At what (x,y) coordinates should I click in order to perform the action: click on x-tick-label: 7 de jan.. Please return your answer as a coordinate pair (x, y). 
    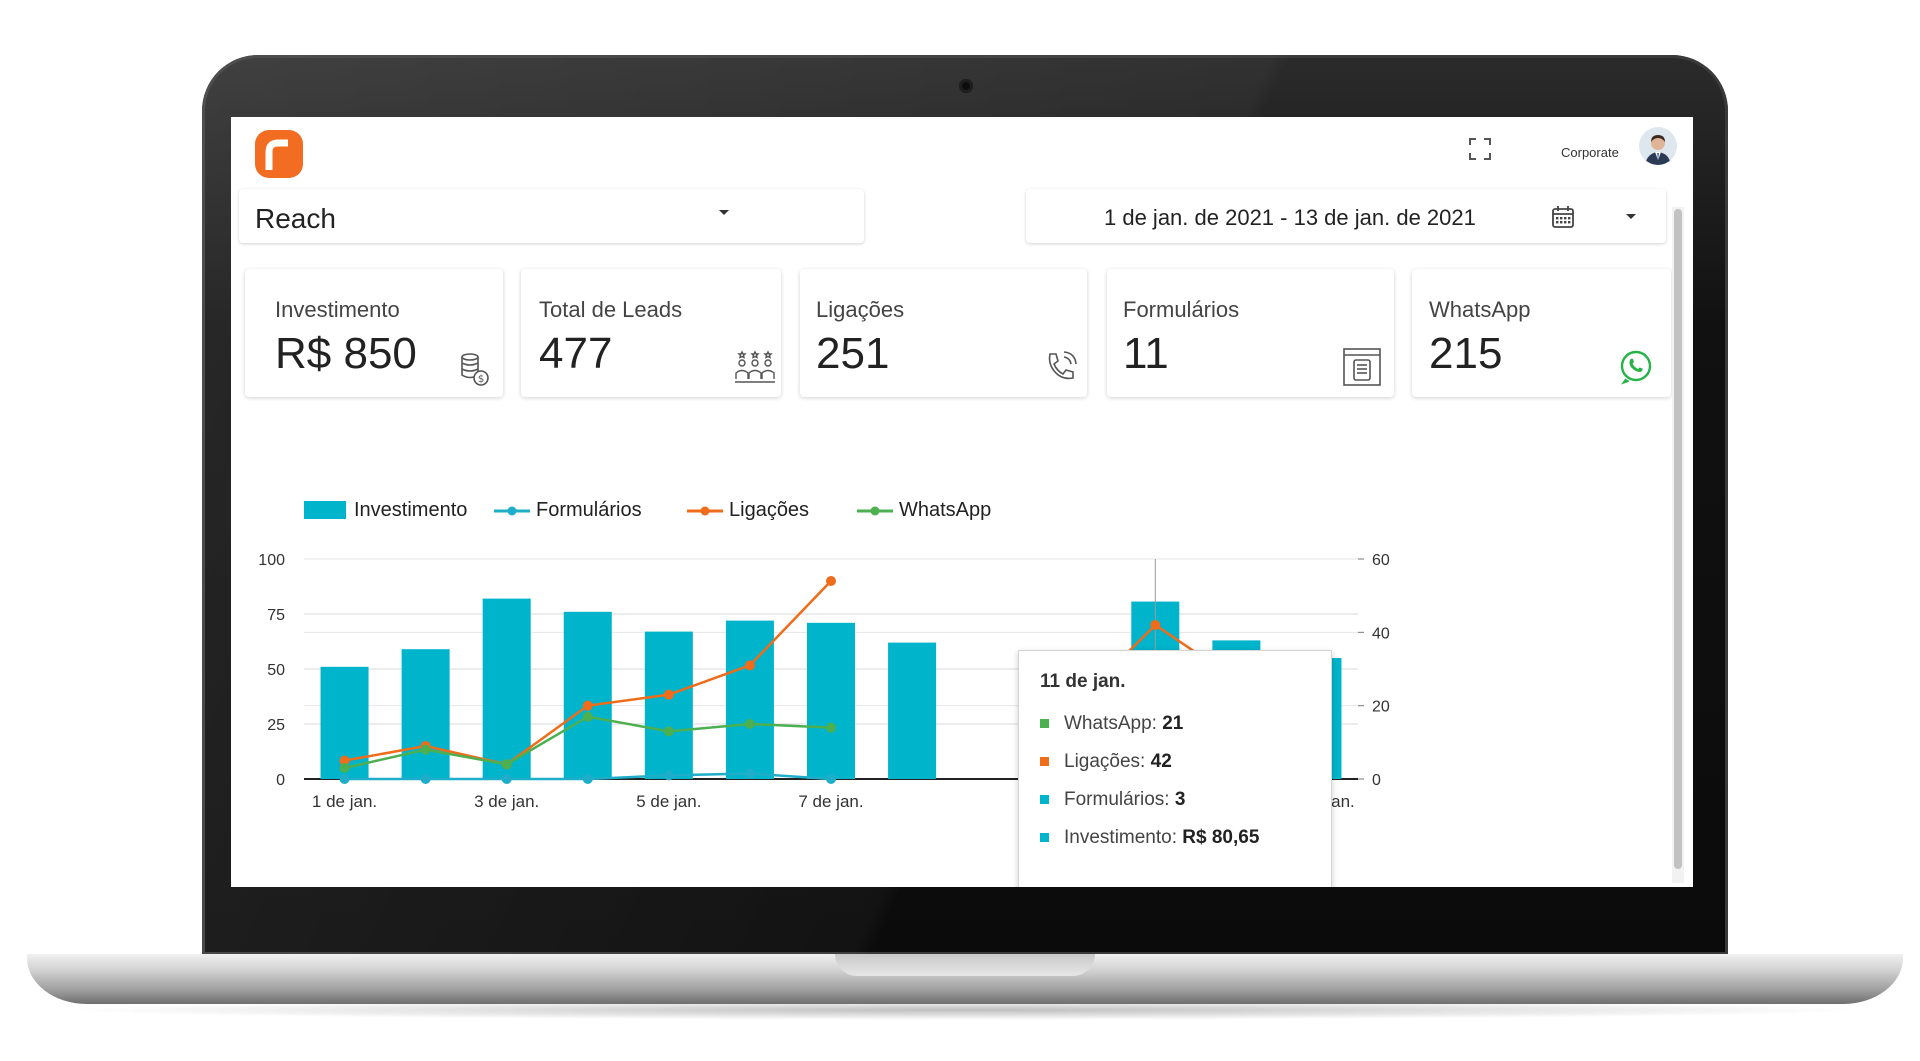
    Looking at the image, I should click on (830, 801).